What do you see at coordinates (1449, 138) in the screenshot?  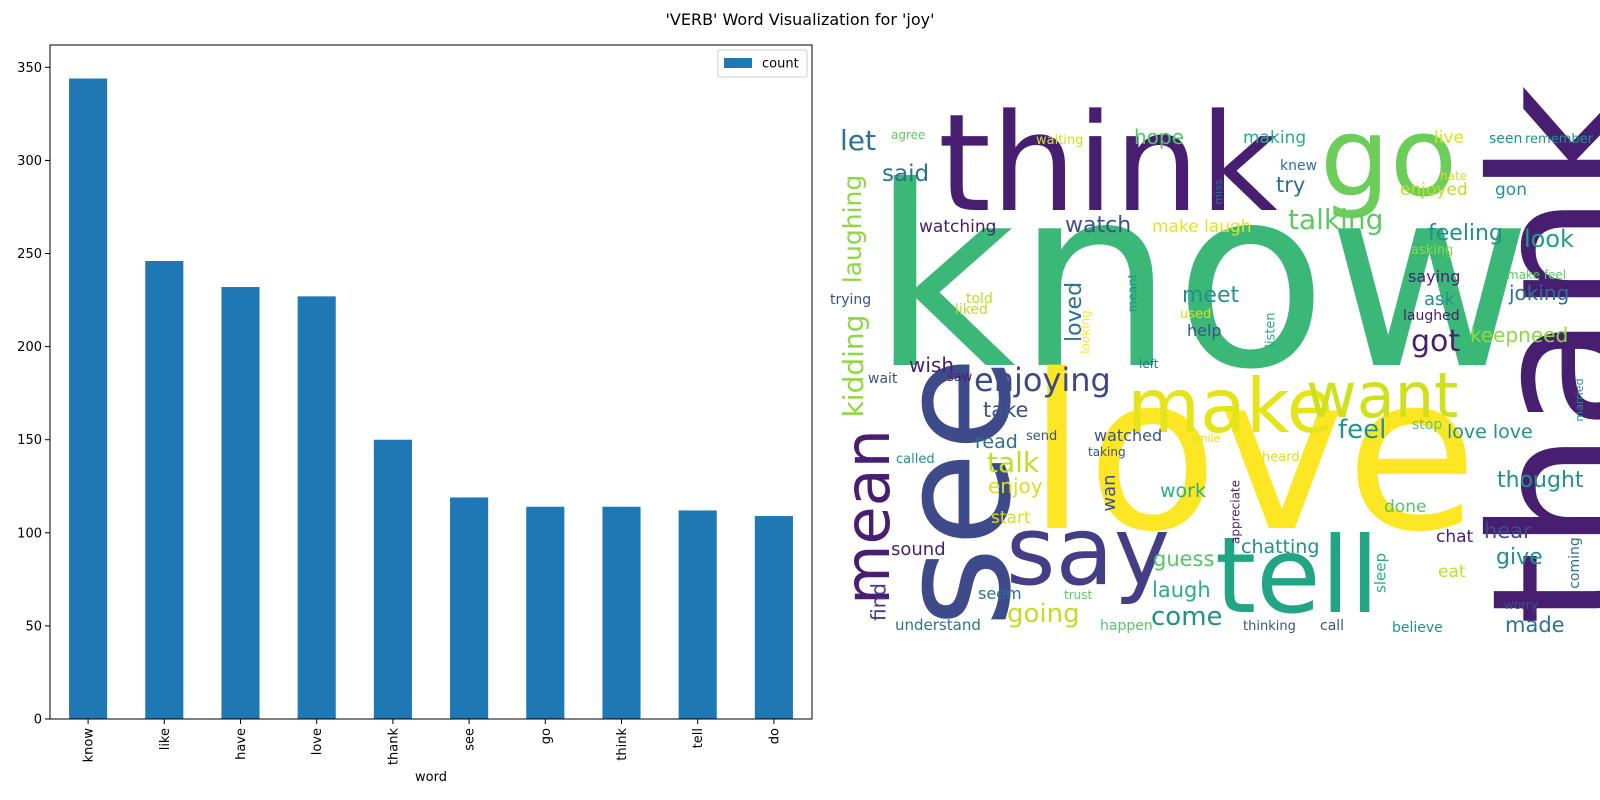 I see `cloud-word: live` at bounding box center [1449, 138].